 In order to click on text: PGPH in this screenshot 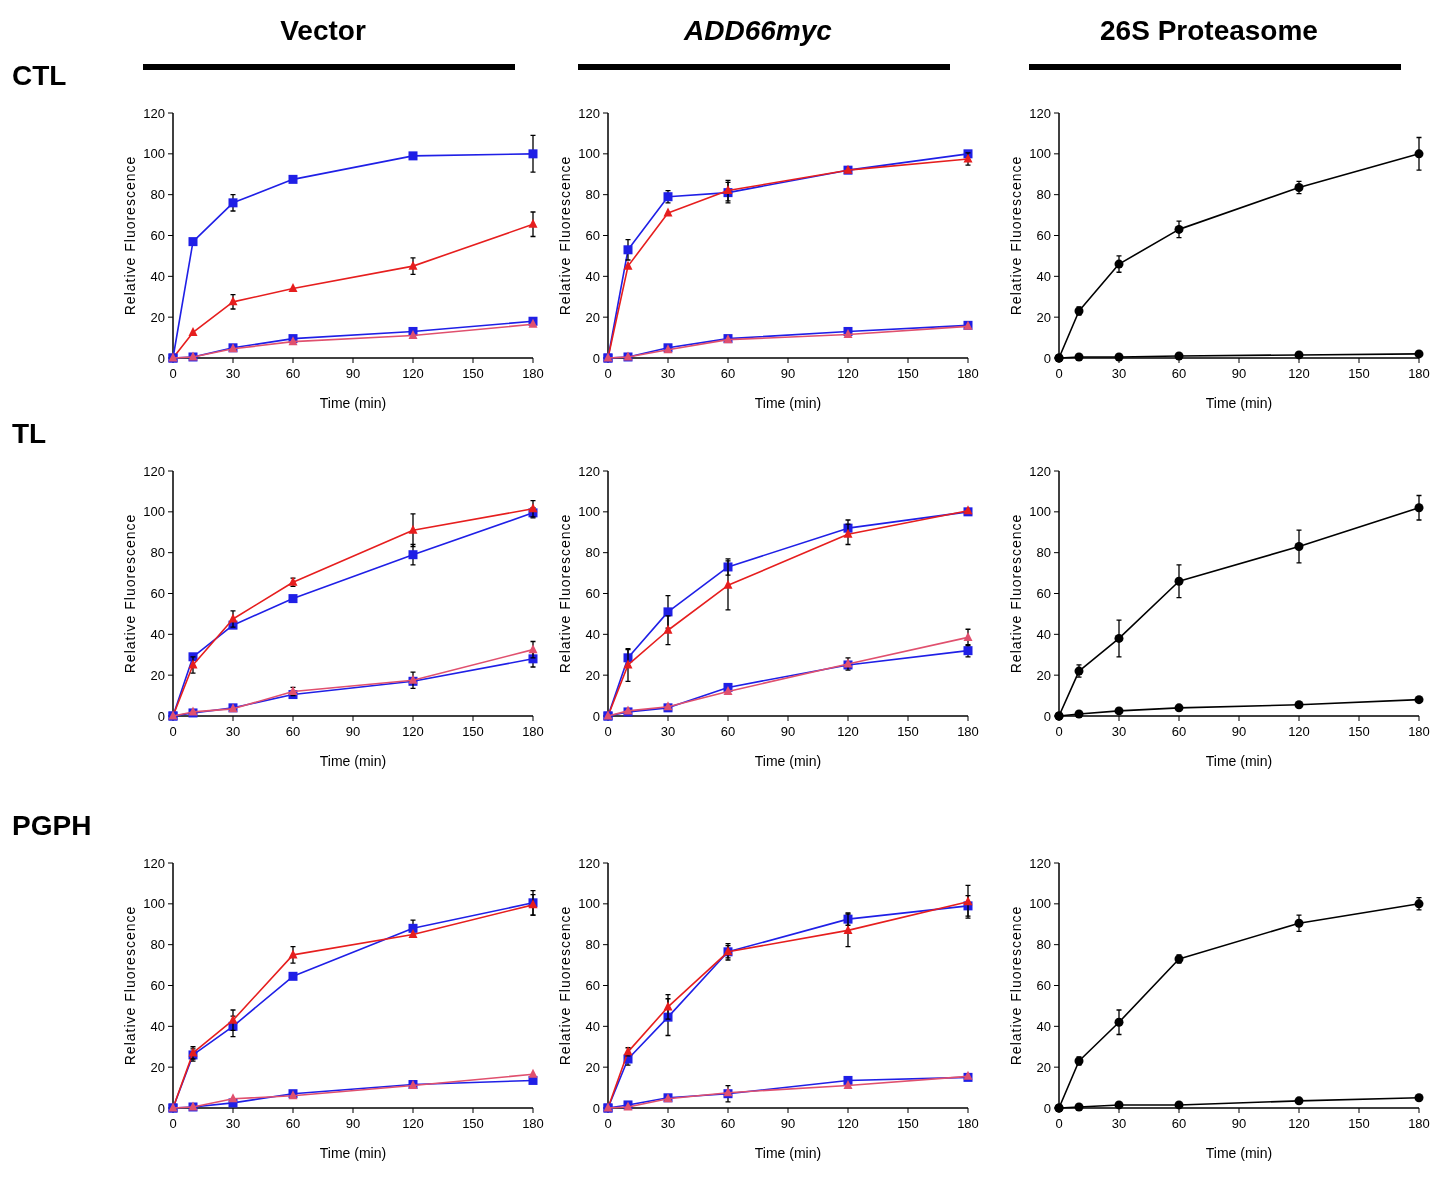, I will do `click(52, 825)`.